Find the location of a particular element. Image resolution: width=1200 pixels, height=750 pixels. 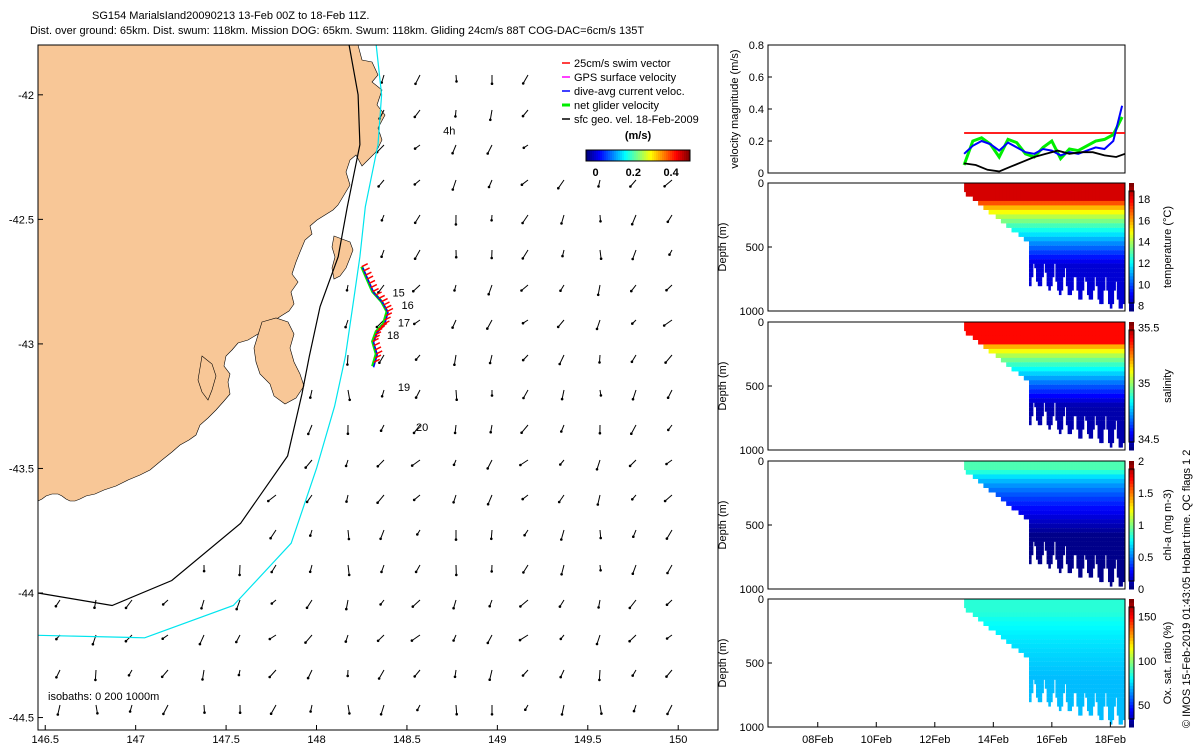

colorbar-tick-label: 10 is located at coordinates (1144, 285).